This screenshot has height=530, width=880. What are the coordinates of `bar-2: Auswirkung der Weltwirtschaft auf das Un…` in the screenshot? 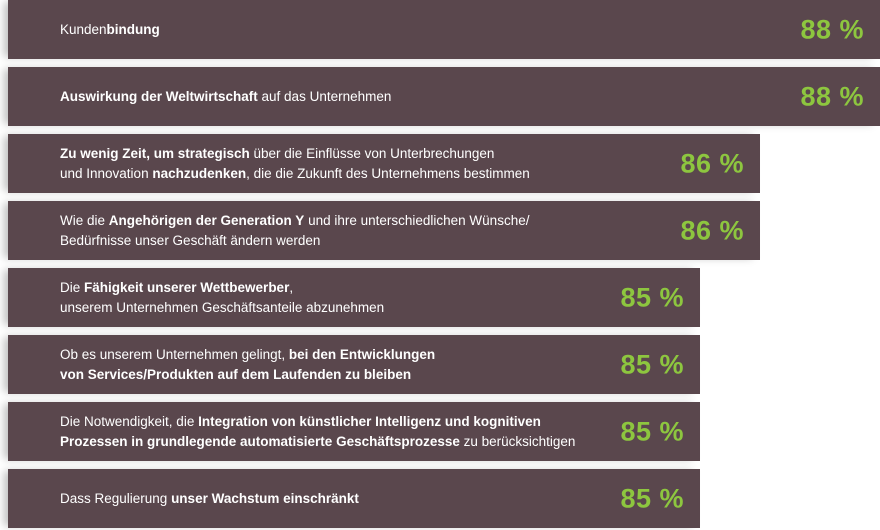 It's located at (444, 96).